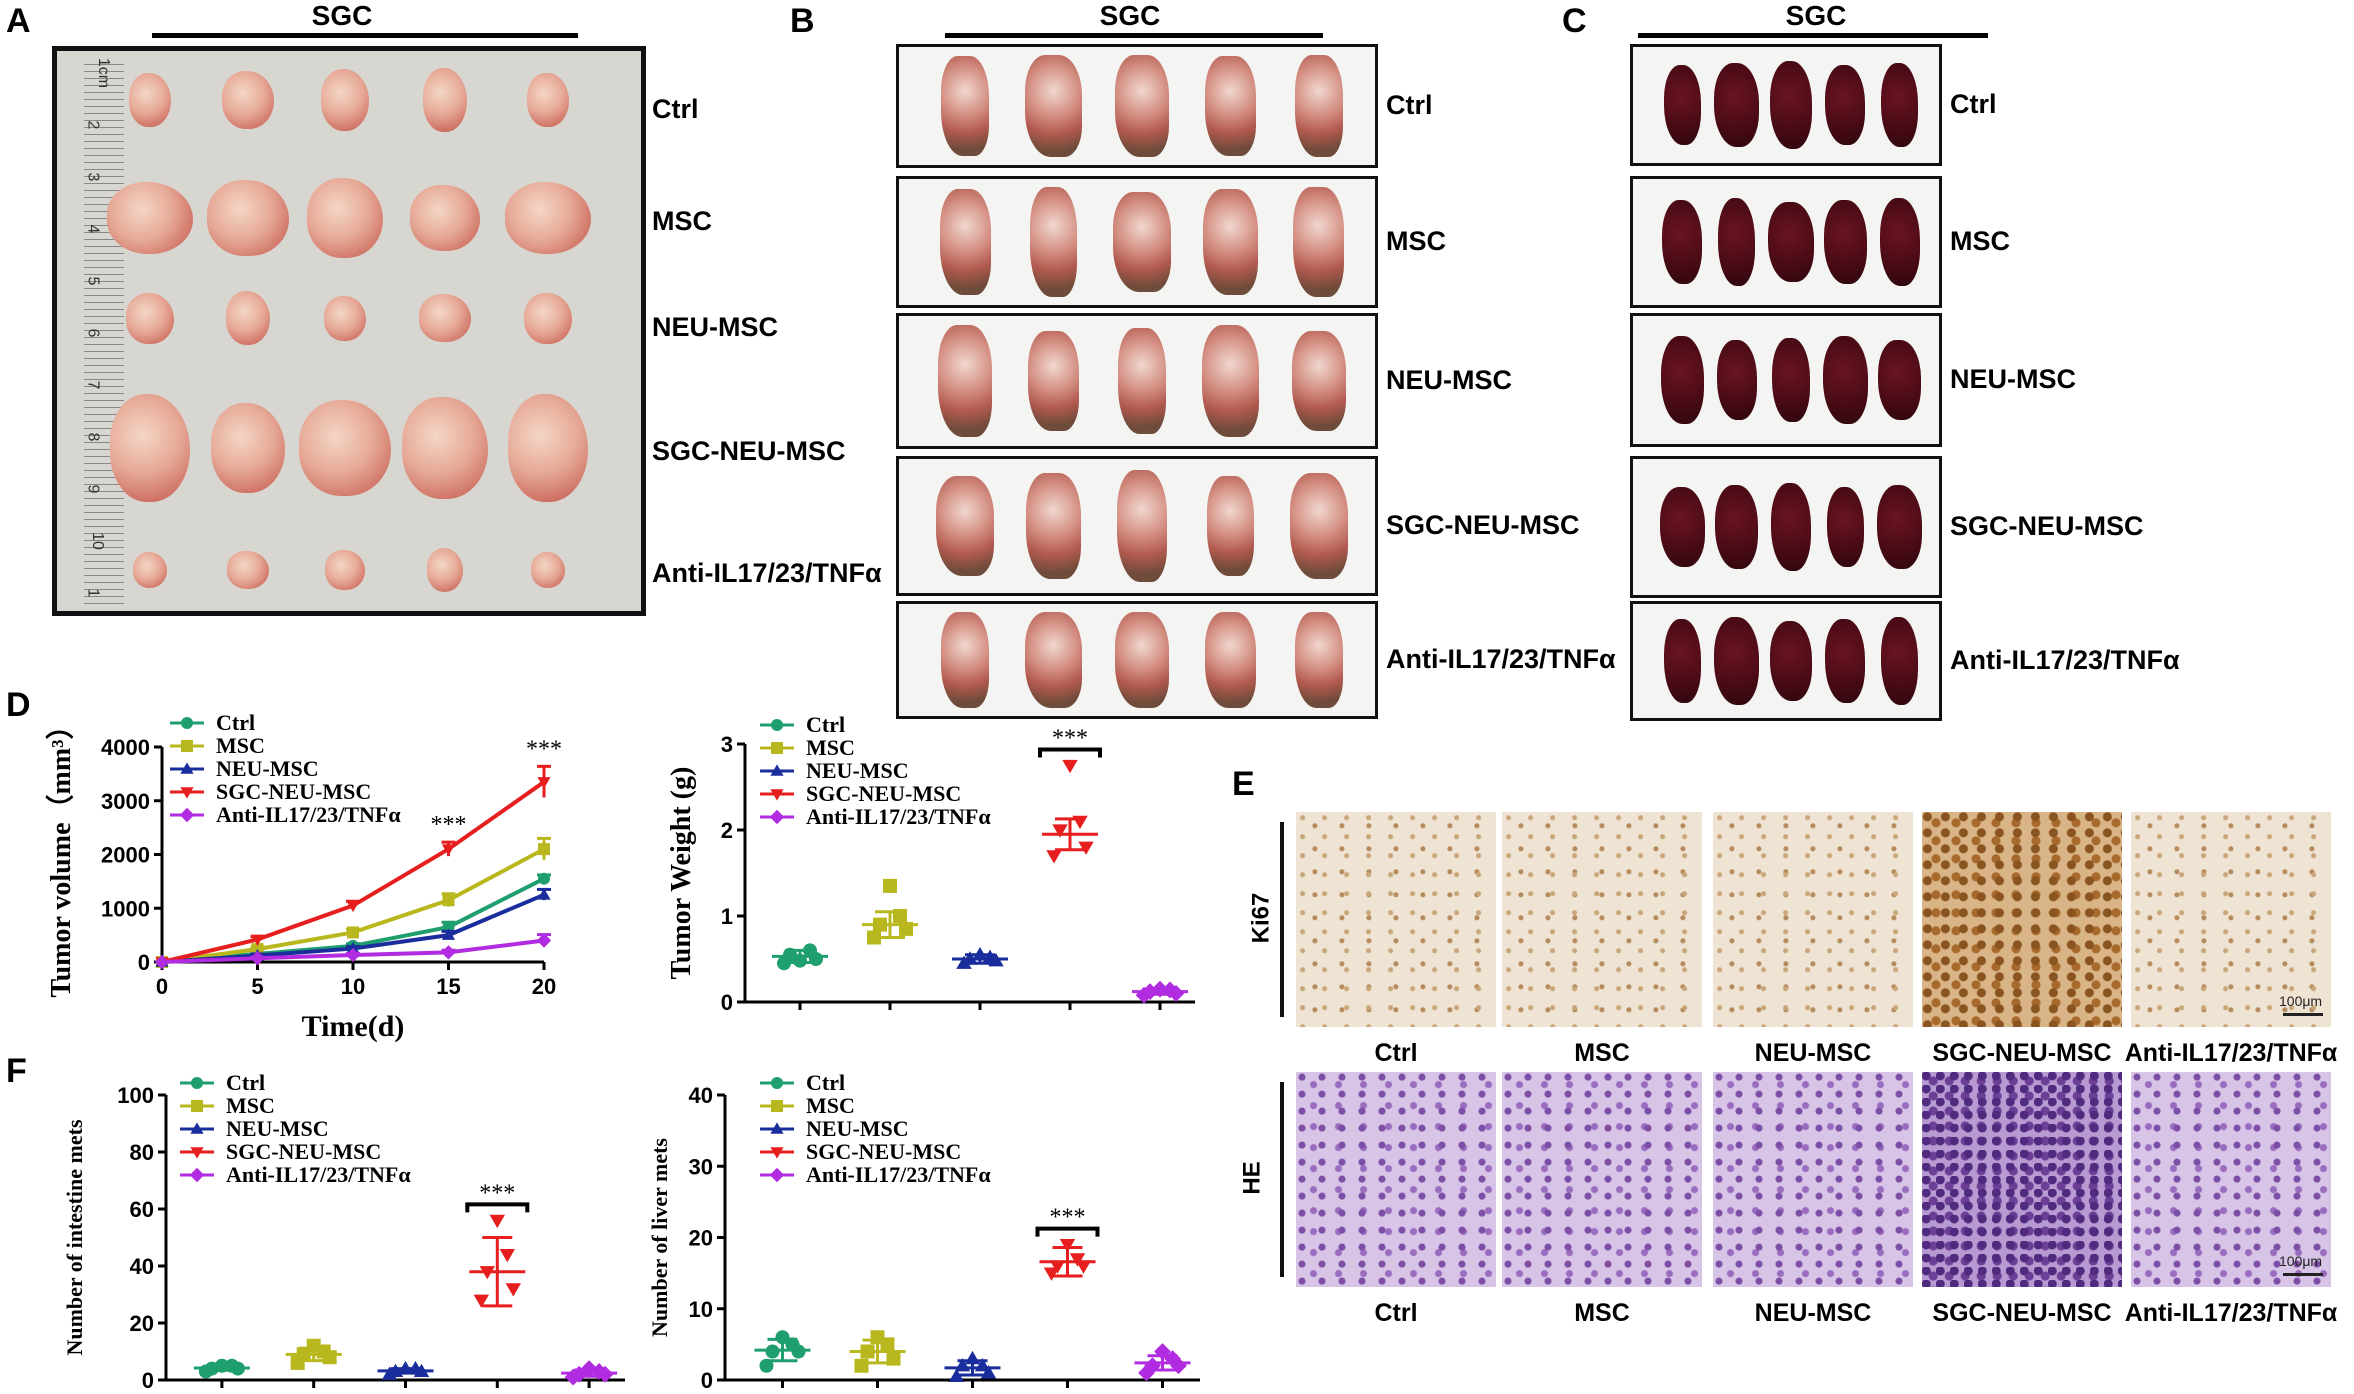 The height and width of the screenshot is (1394, 2354). Describe the element at coordinates (2231, 1313) in the screenshot. I see `he-column-label-anti-il17-23-tnf: Anti-IL17/23/TNFα` at that location.